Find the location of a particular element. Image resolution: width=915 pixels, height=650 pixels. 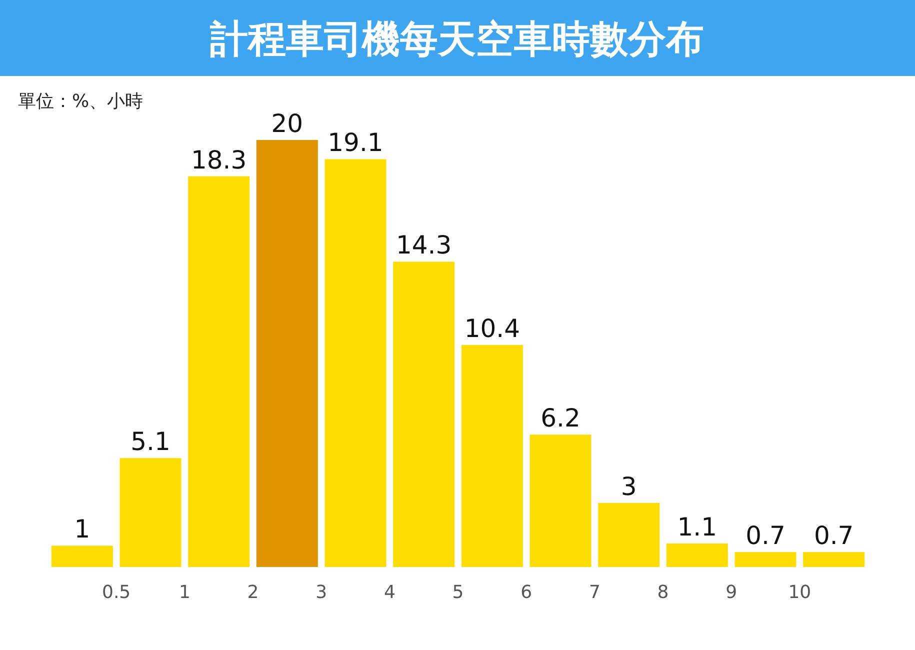

text: 2 is located at coordinates (253, 592).